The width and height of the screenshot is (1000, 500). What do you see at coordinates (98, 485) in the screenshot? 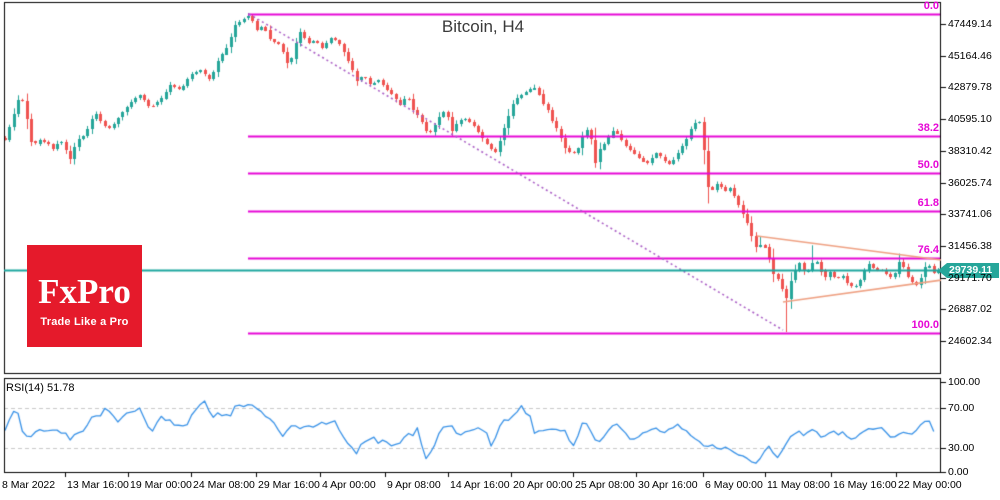
I see `time-axis-label: 13 Mar 16:00` at bounding box center [98, 485].